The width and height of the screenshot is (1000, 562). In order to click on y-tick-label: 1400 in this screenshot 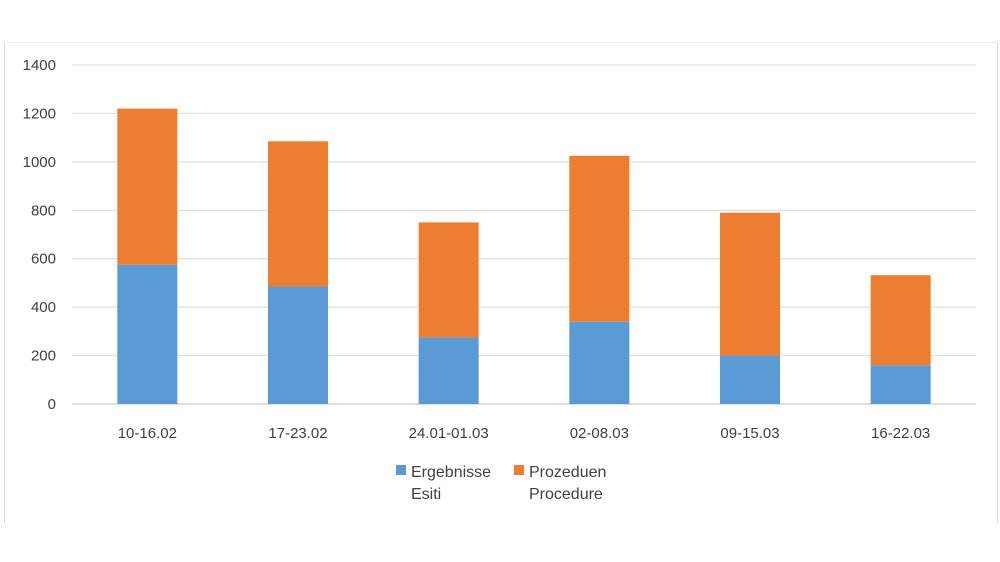, I will do `click(39, 65)`.